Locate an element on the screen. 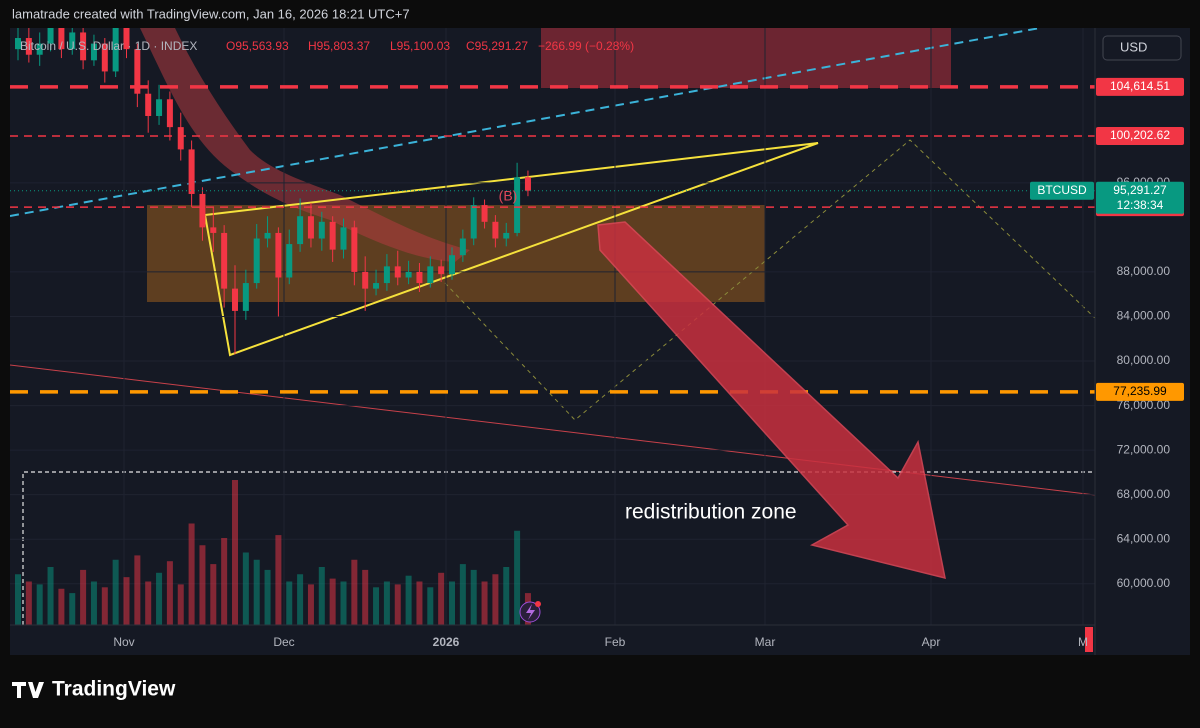  y-tick-label: 76,000.00 is located at coordinates (1144, 405).